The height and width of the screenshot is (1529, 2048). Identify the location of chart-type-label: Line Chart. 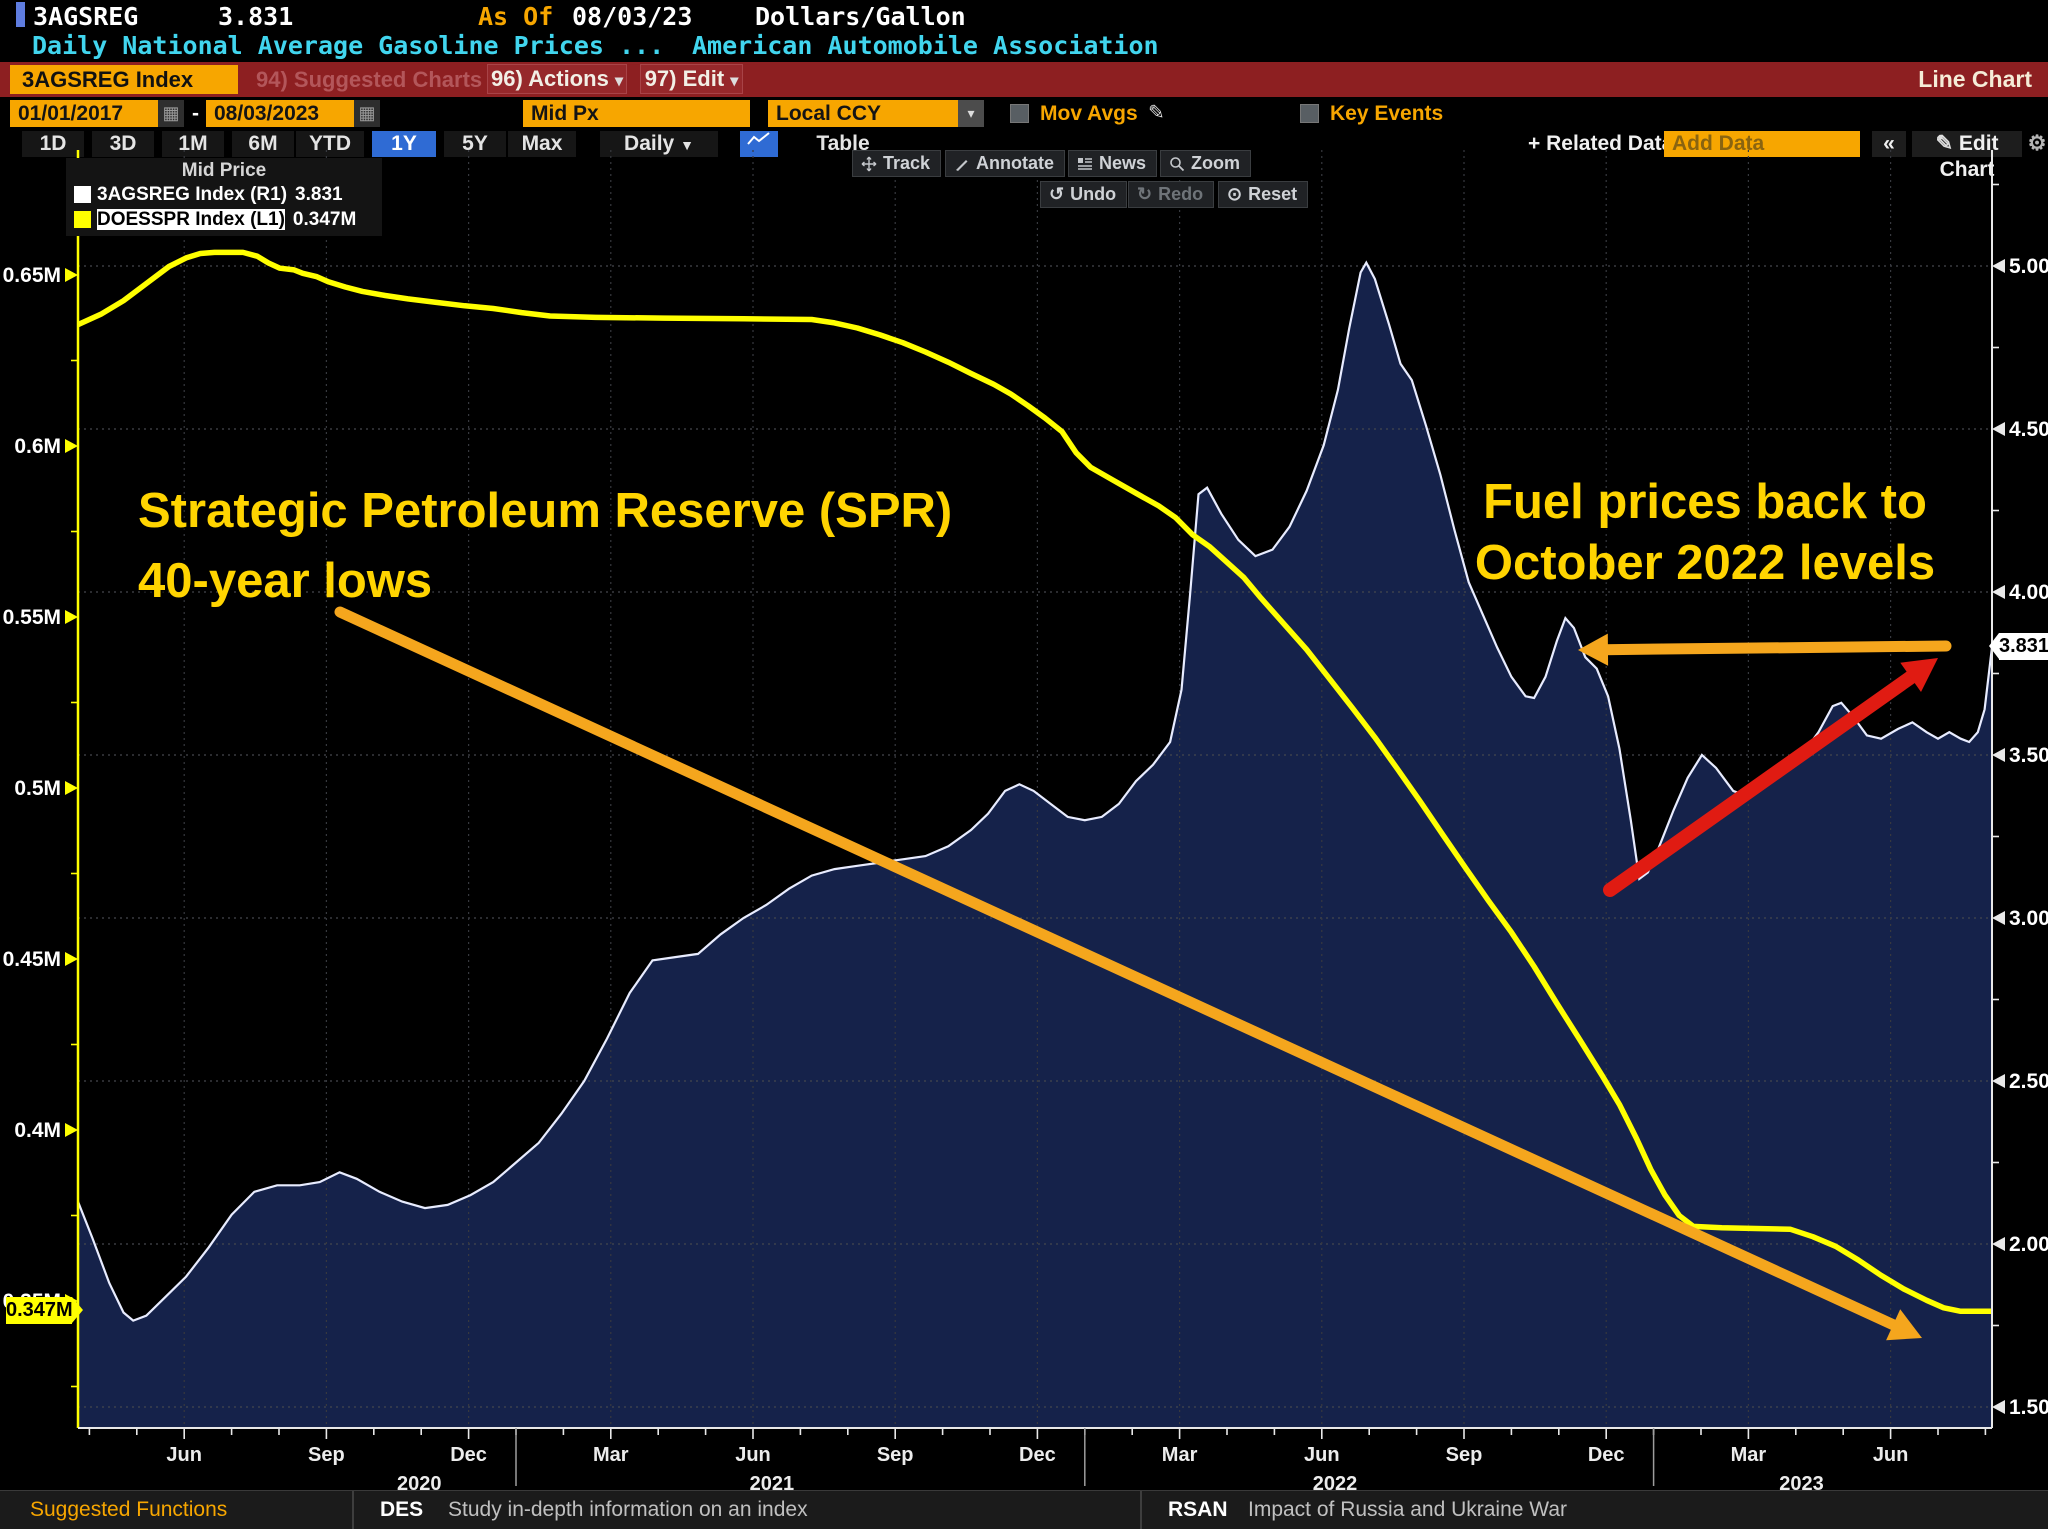
(1975, 79).